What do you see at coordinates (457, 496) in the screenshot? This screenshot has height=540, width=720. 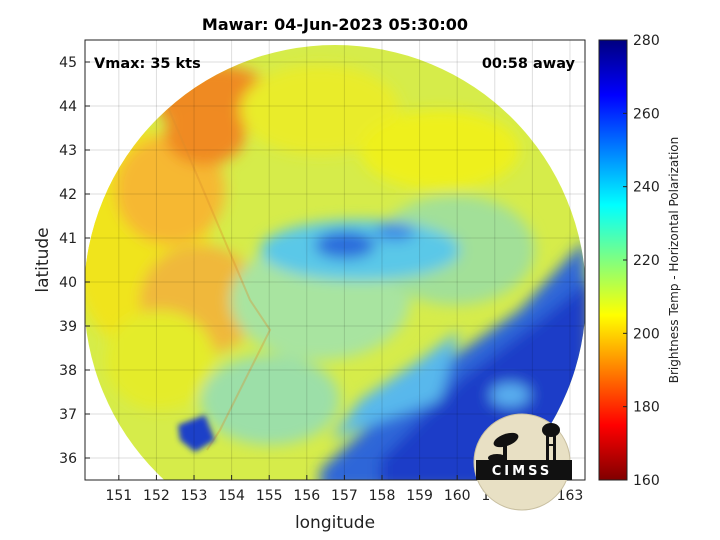 I see `x-tick-label: 160` at bounding box center [457, 496].